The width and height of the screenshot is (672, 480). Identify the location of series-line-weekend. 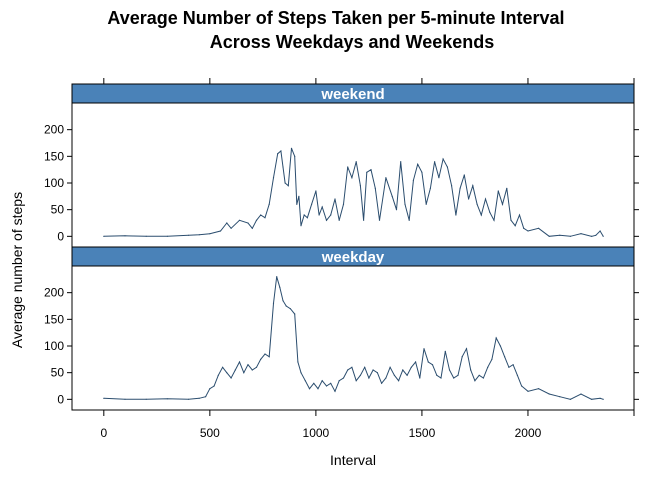
(353, 192).